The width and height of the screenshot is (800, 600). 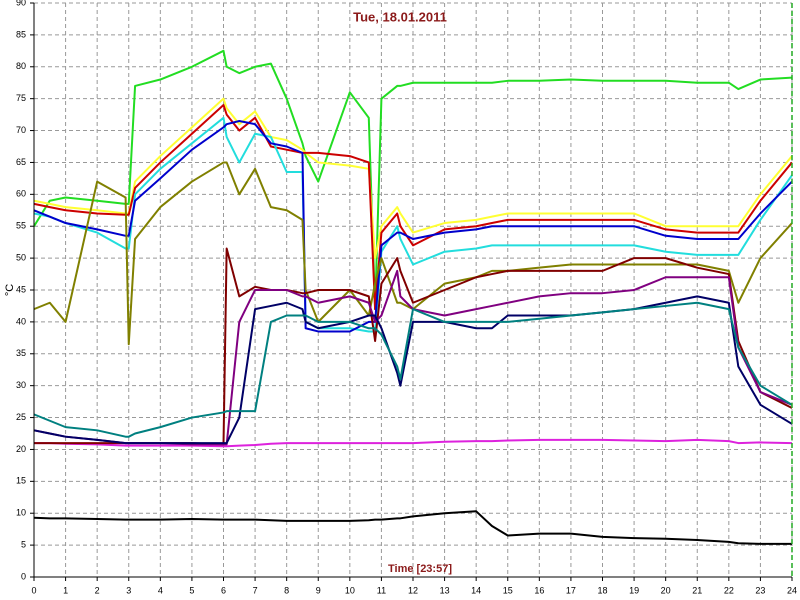 What do you see at coordinates (97, 590) in the screenshot?
I see `x-tick-label: 2` at bounding box center [97, 590].